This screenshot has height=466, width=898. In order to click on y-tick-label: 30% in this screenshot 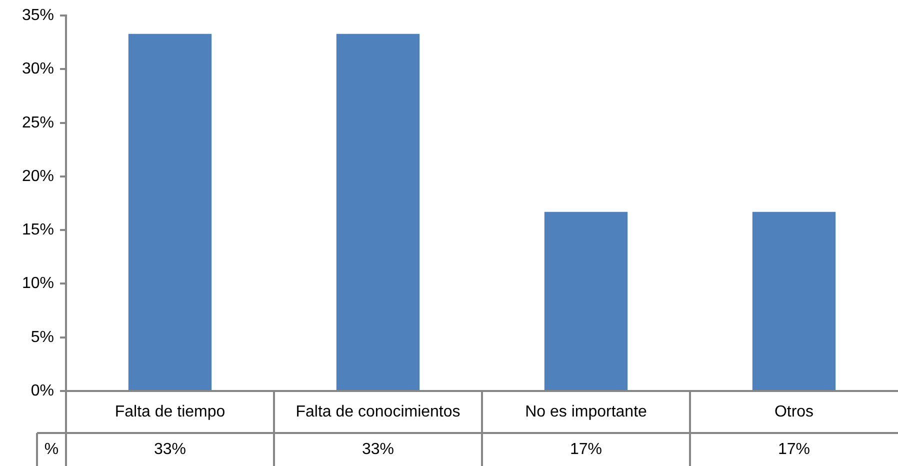, I will do `click(38, 69)`.